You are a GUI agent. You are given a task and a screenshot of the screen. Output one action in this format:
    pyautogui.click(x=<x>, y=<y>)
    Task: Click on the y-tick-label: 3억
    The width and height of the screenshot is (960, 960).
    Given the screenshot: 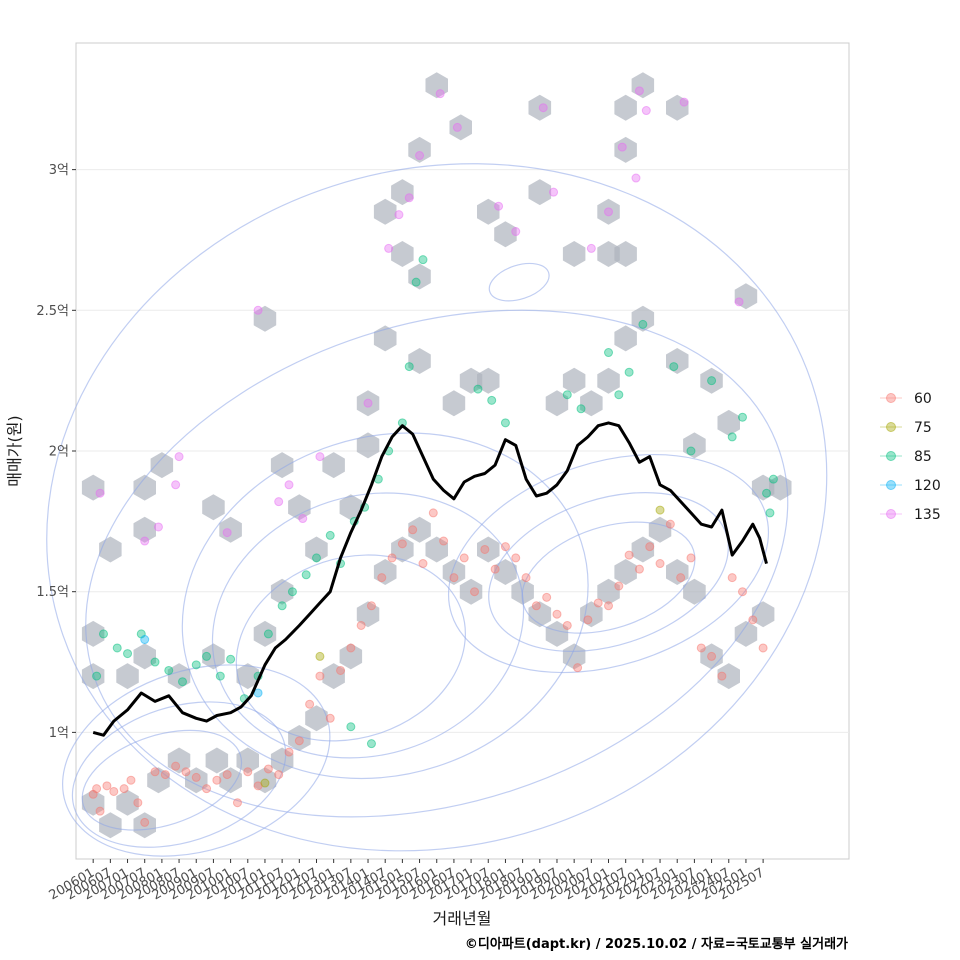 What is the action you would take?
    pyautogui.click(x=59, y=170)
    